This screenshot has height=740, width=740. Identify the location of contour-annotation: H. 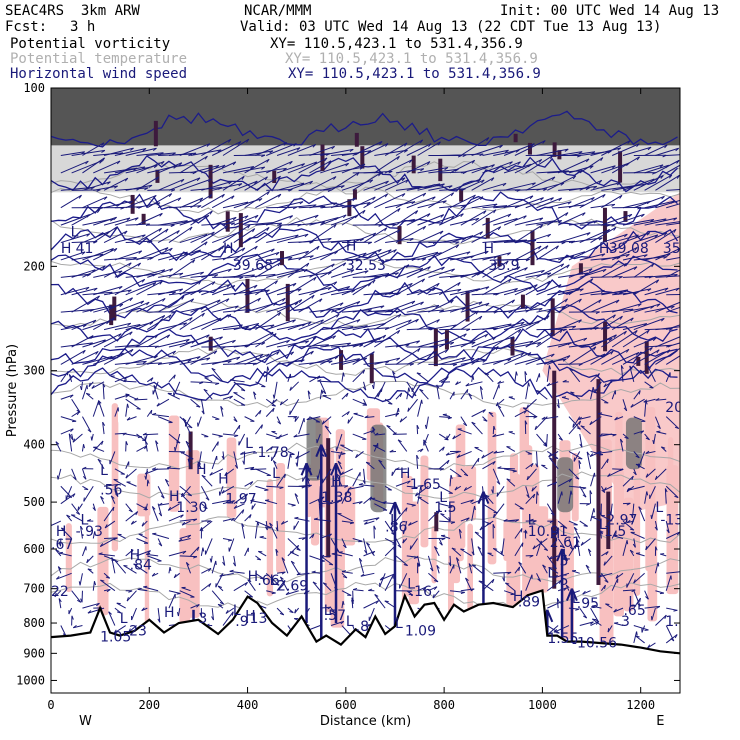
(228, 249).